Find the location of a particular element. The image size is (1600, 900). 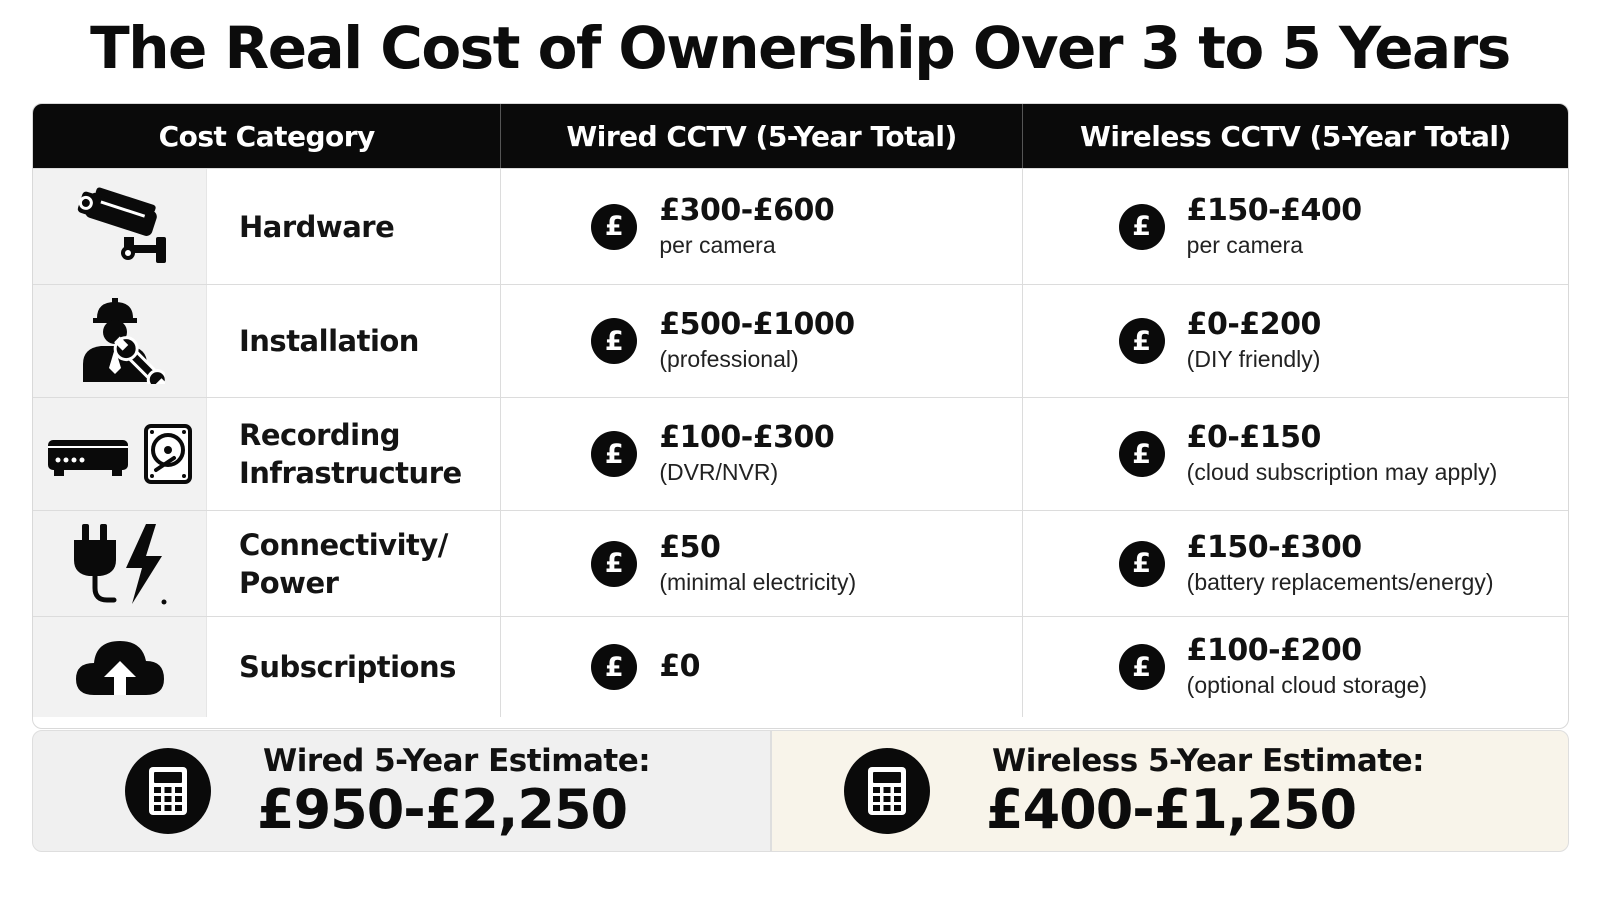

wireless-value-cell: £ £0-£150 (cloud subscription may apply) is located at coordinates (1294, 454).